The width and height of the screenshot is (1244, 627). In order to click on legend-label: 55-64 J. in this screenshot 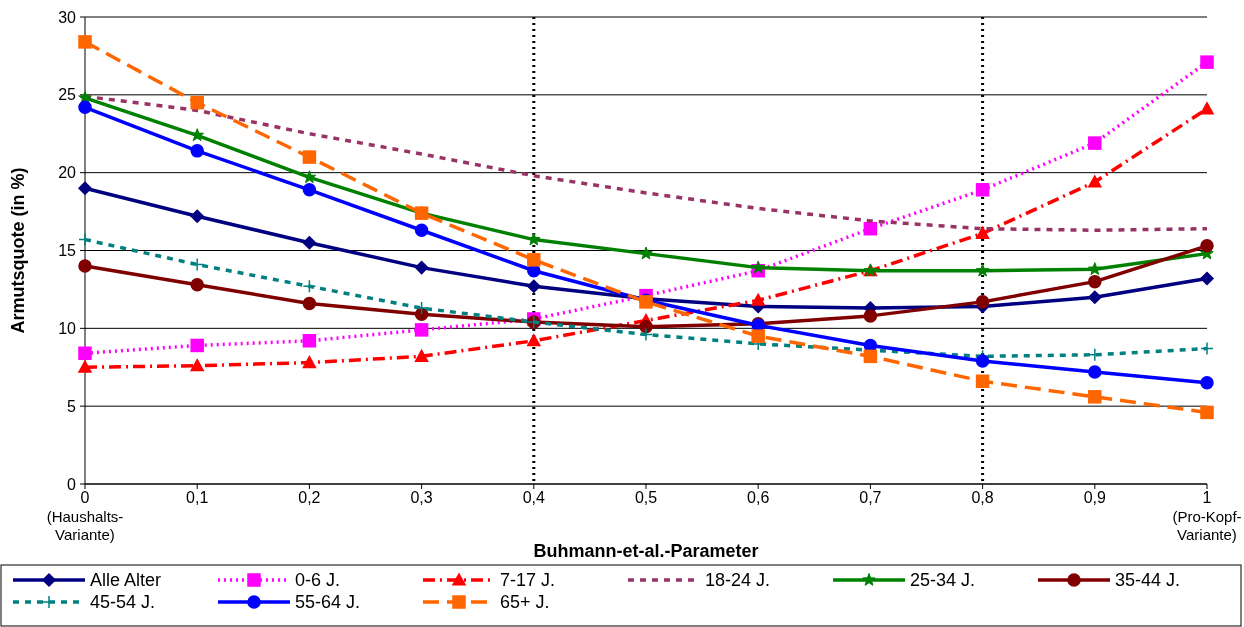, I will do `click(328, 602)`.